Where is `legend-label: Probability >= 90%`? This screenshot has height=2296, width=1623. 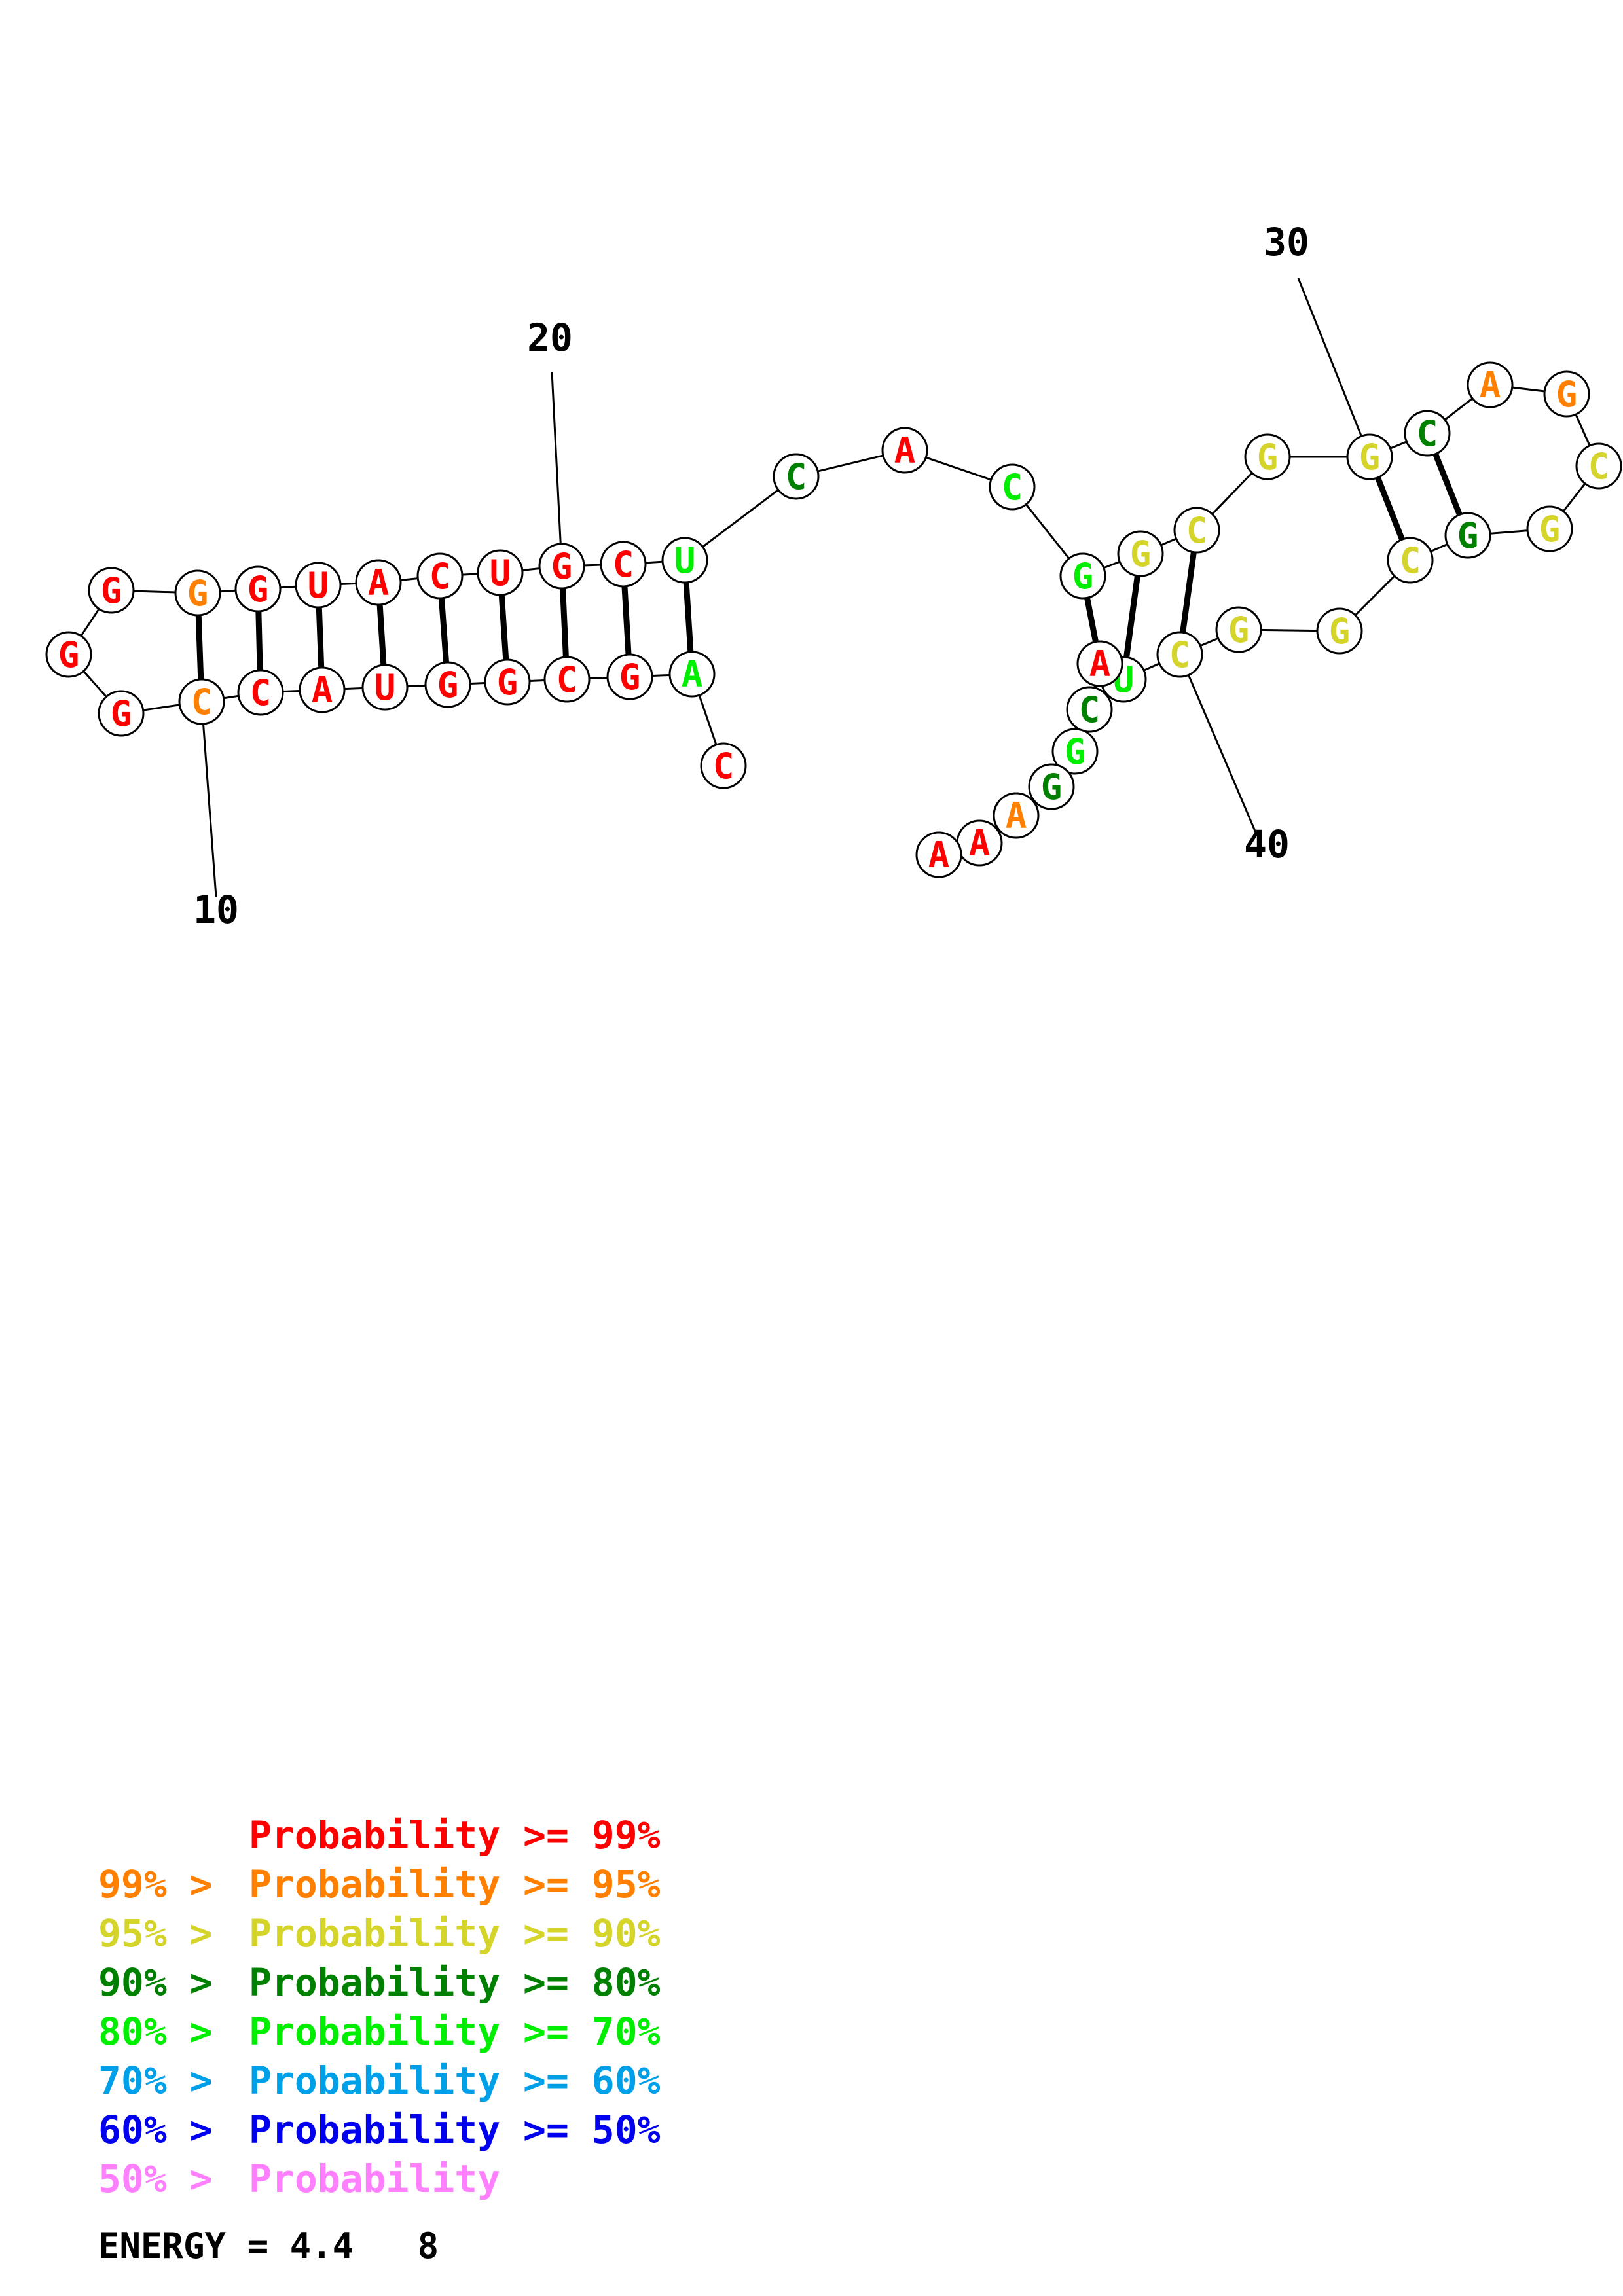 legend-label: Probability >= 90% is located at coordinates (455, 1933).